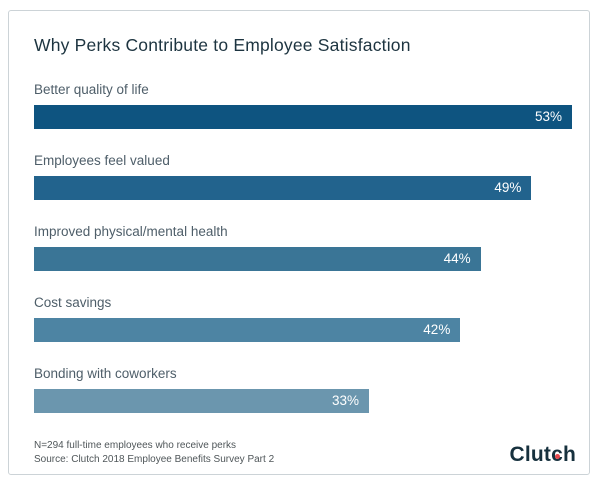 The image size is (600, 487). I want to click on bar: 42%, so click(247, 330).